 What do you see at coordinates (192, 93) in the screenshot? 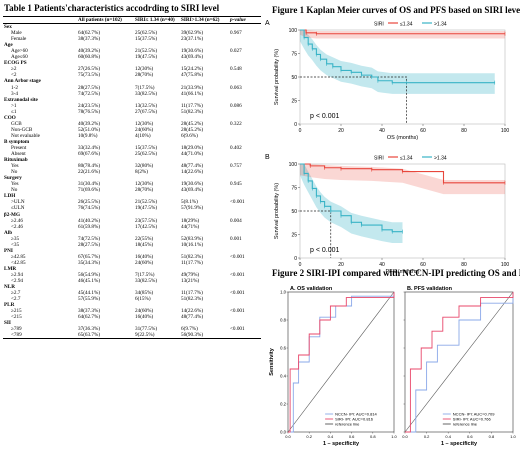
I see `table-cell: 41(66.1%)` at bounding box center [192, 93].